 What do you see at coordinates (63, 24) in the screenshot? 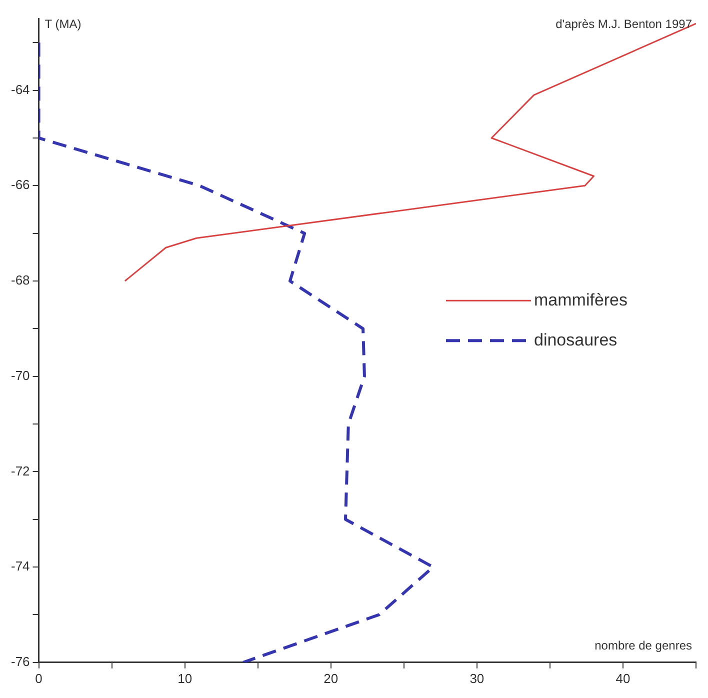
I see `y-axis-title: T (MA)` at bounding box center [63, 24].